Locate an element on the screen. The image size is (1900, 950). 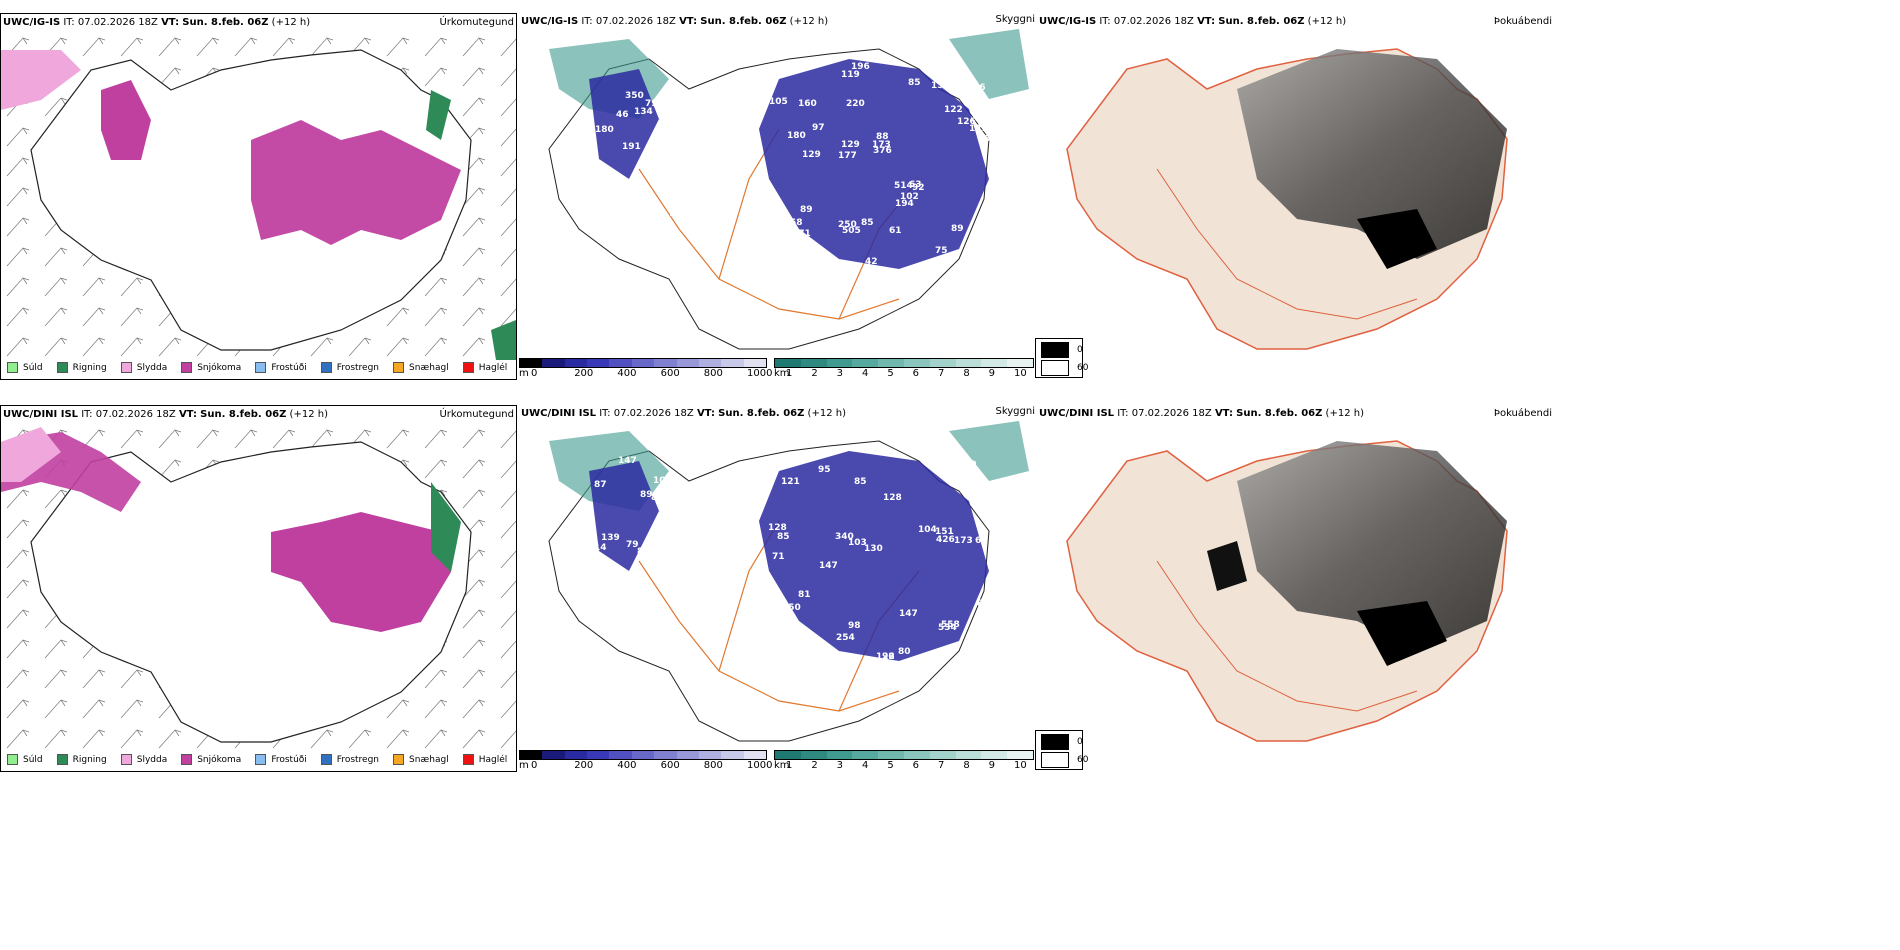
visibility-point-label: 254 is located at coordinates (845, 638).